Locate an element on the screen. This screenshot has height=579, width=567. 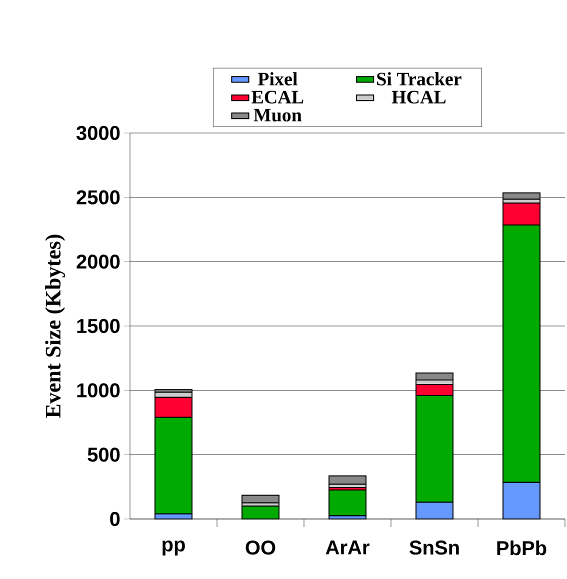
legend-label: Si Tracker is located at coordinates (419, 79).